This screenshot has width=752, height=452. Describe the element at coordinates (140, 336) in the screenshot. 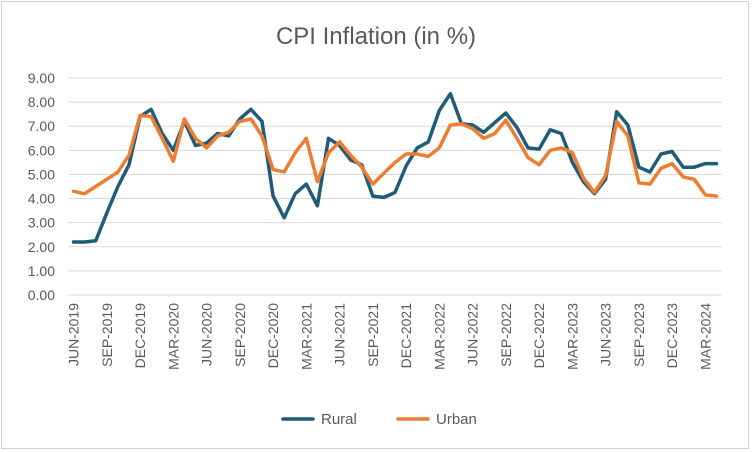

I see `x-tick-label: DEC-2019` at that location.